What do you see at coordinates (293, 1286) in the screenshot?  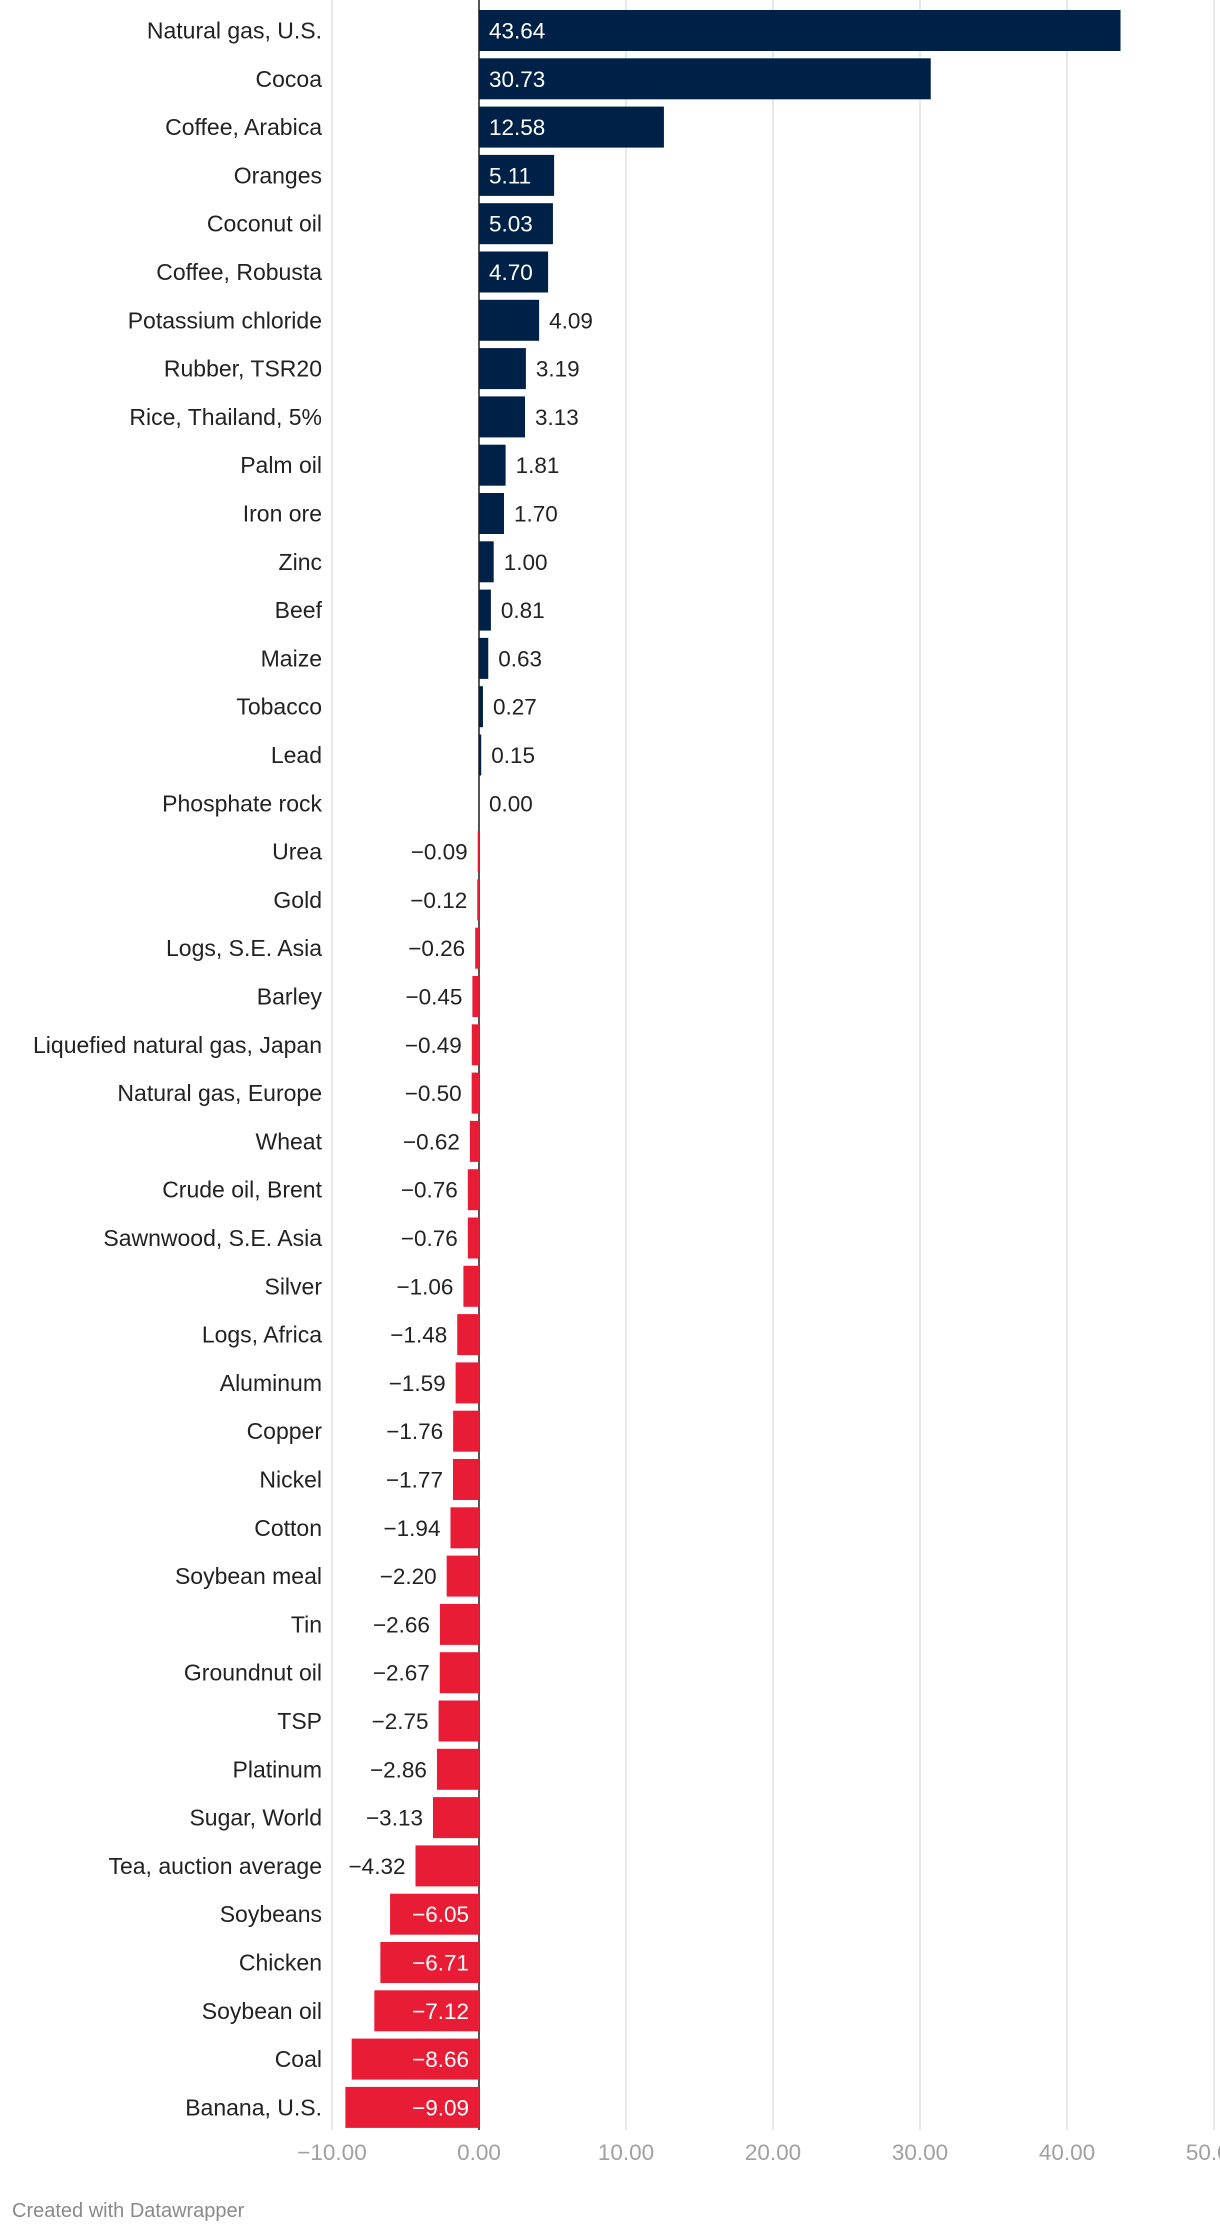 I see `category-label: Silver` at bounding box center [293, 1286].